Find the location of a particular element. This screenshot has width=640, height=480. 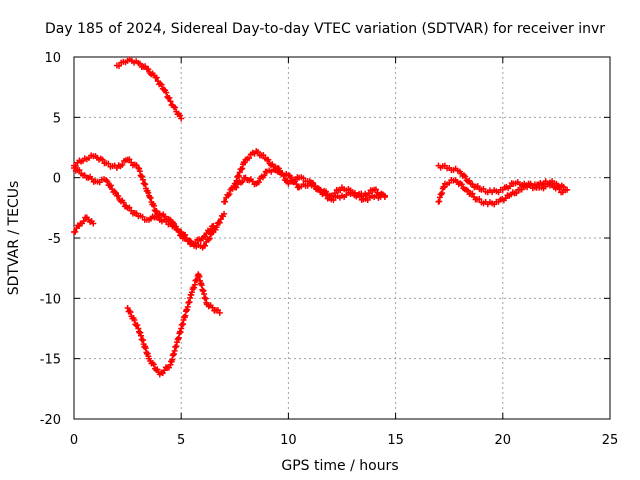

y-tick-label: -20 is located at coordinates (50, 420).